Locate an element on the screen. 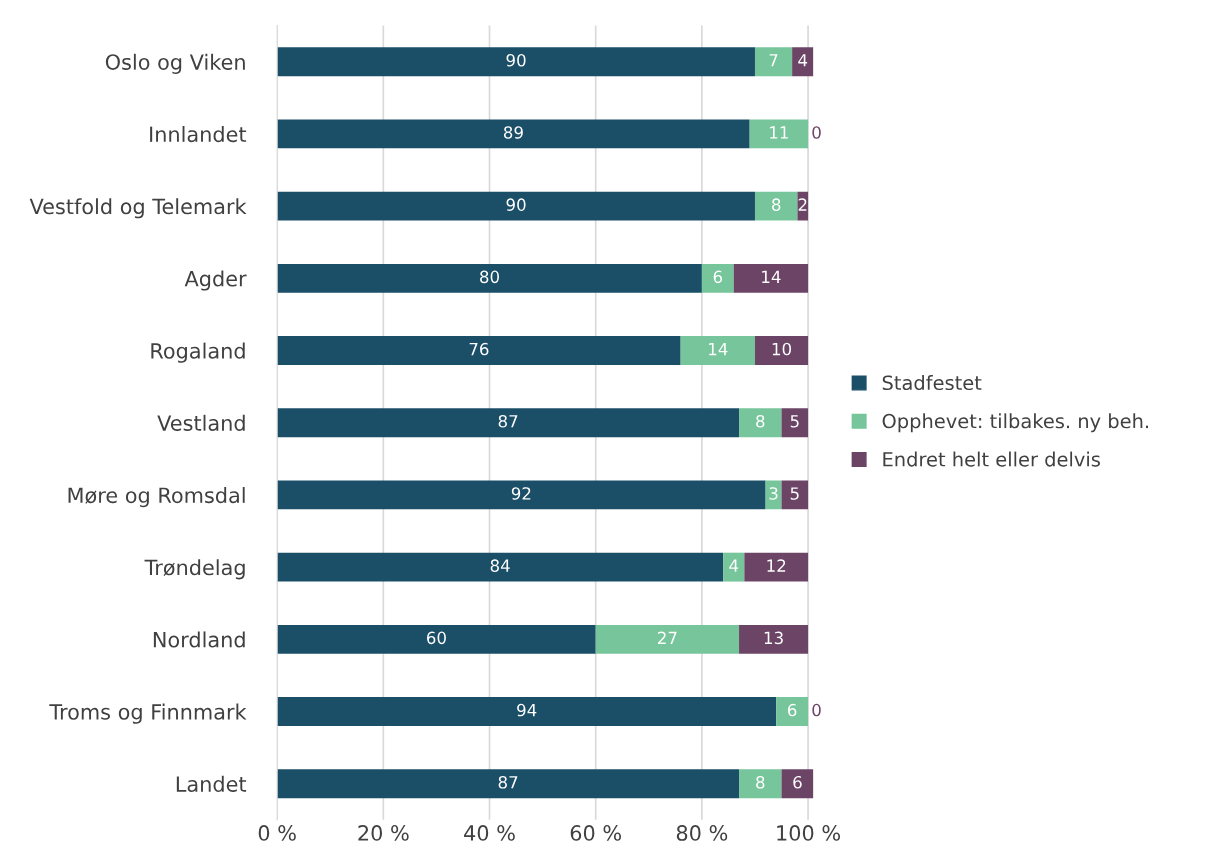 The height and width of the screenshot is (854, 1205). data-label: 27 is located at coordinates (667, 637).